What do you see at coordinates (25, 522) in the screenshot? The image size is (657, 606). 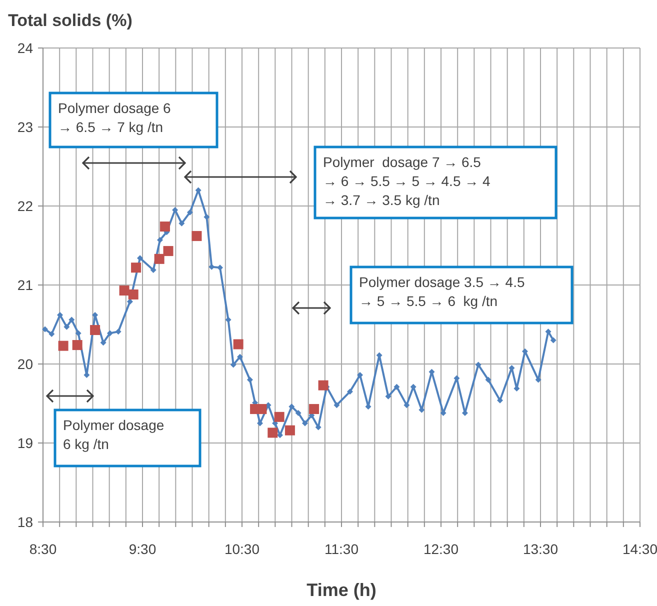 I see `y-tick-label: 18` at bounding box center [25, 522].